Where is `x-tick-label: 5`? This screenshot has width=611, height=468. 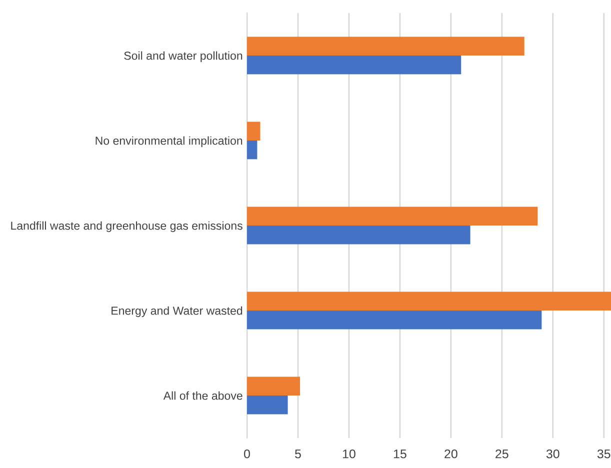
x-tick-label: 5 is located at coordinates (298, 454).